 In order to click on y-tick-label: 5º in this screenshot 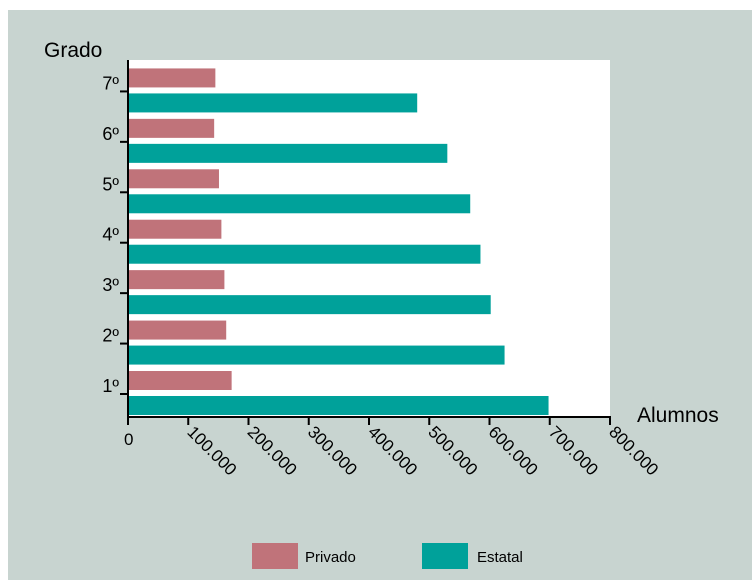, I will do `click(110, 184)`.